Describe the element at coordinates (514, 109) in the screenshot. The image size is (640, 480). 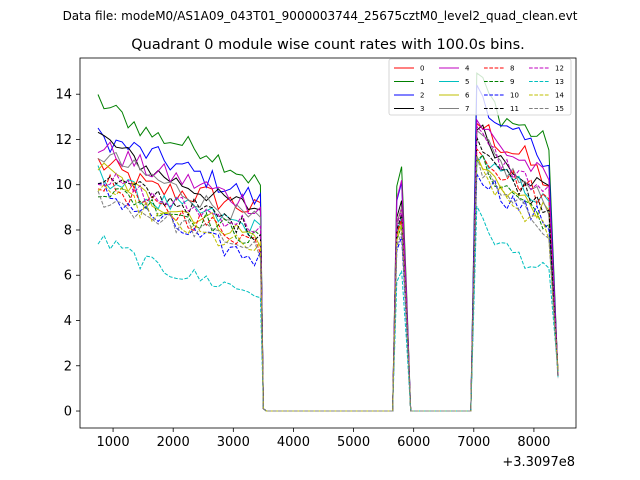
I see `legend-label-11: 11` at that location.